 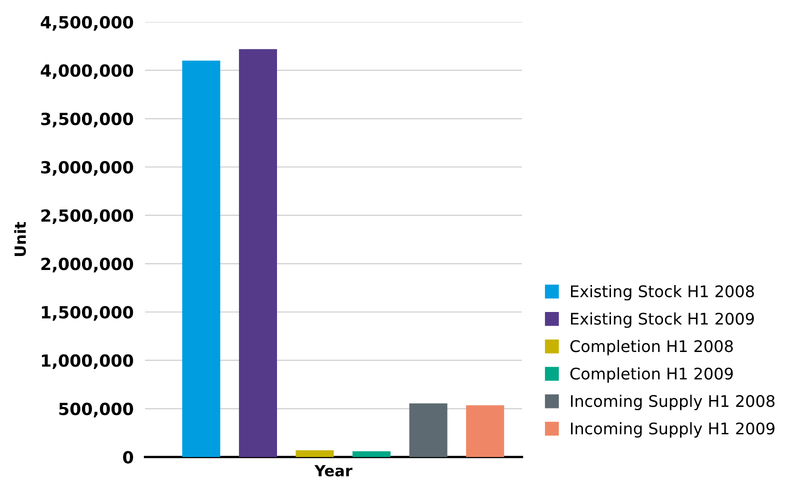 What do you see at coordinates (87, 72) in the screenshot?
I see `y-tick-label: 4,000,000` at bounding box center [87, 72].